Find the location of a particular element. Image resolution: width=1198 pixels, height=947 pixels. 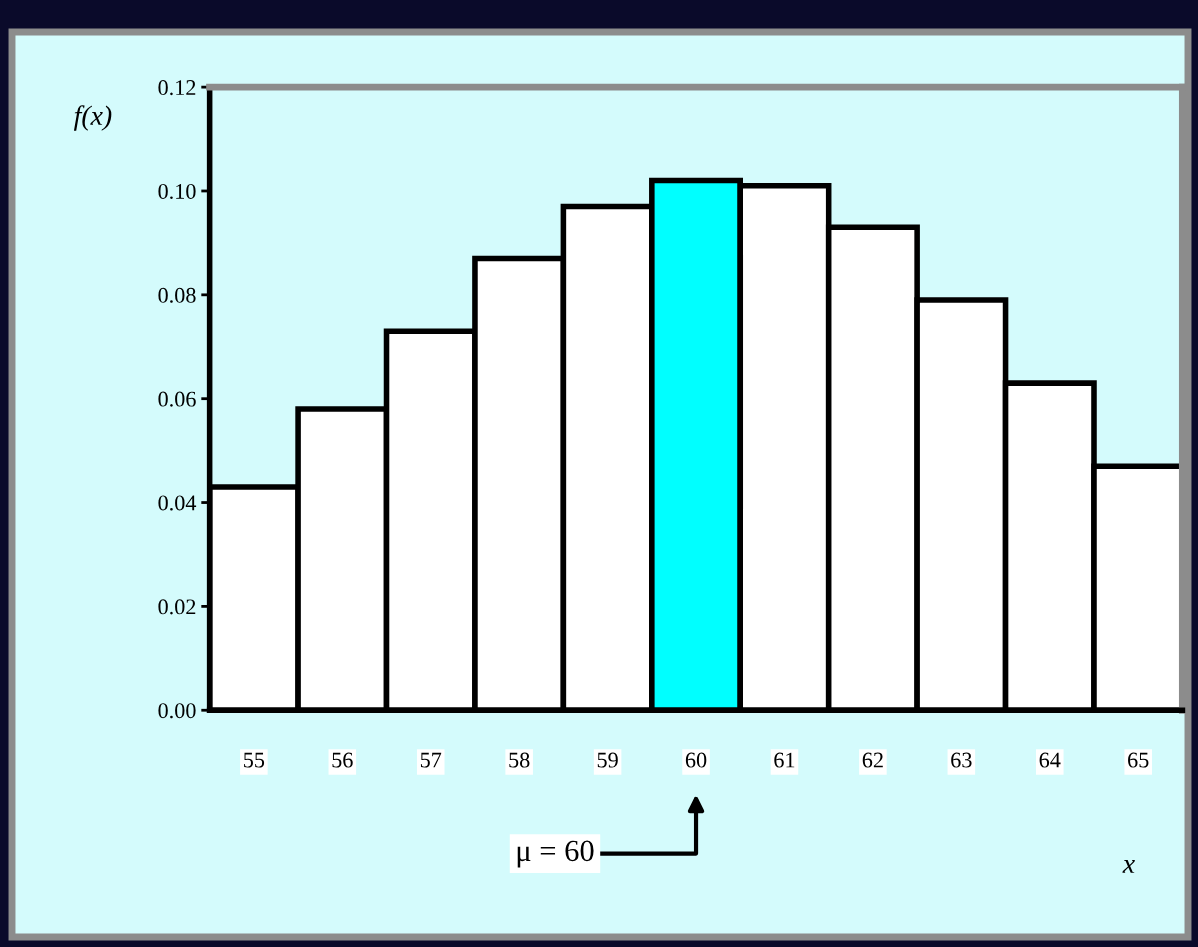

x-tick-label: 58 is located at coordinates (519, 760).